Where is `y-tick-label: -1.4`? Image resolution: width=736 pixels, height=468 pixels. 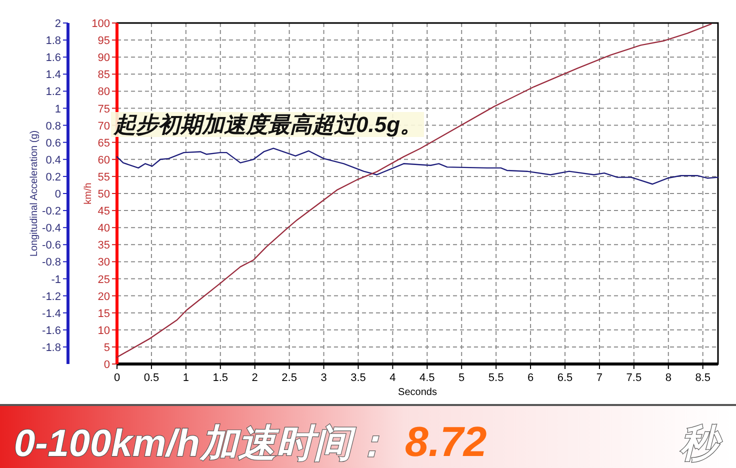
y-tick-label: -1.4 is located at coordinates (51, 314).